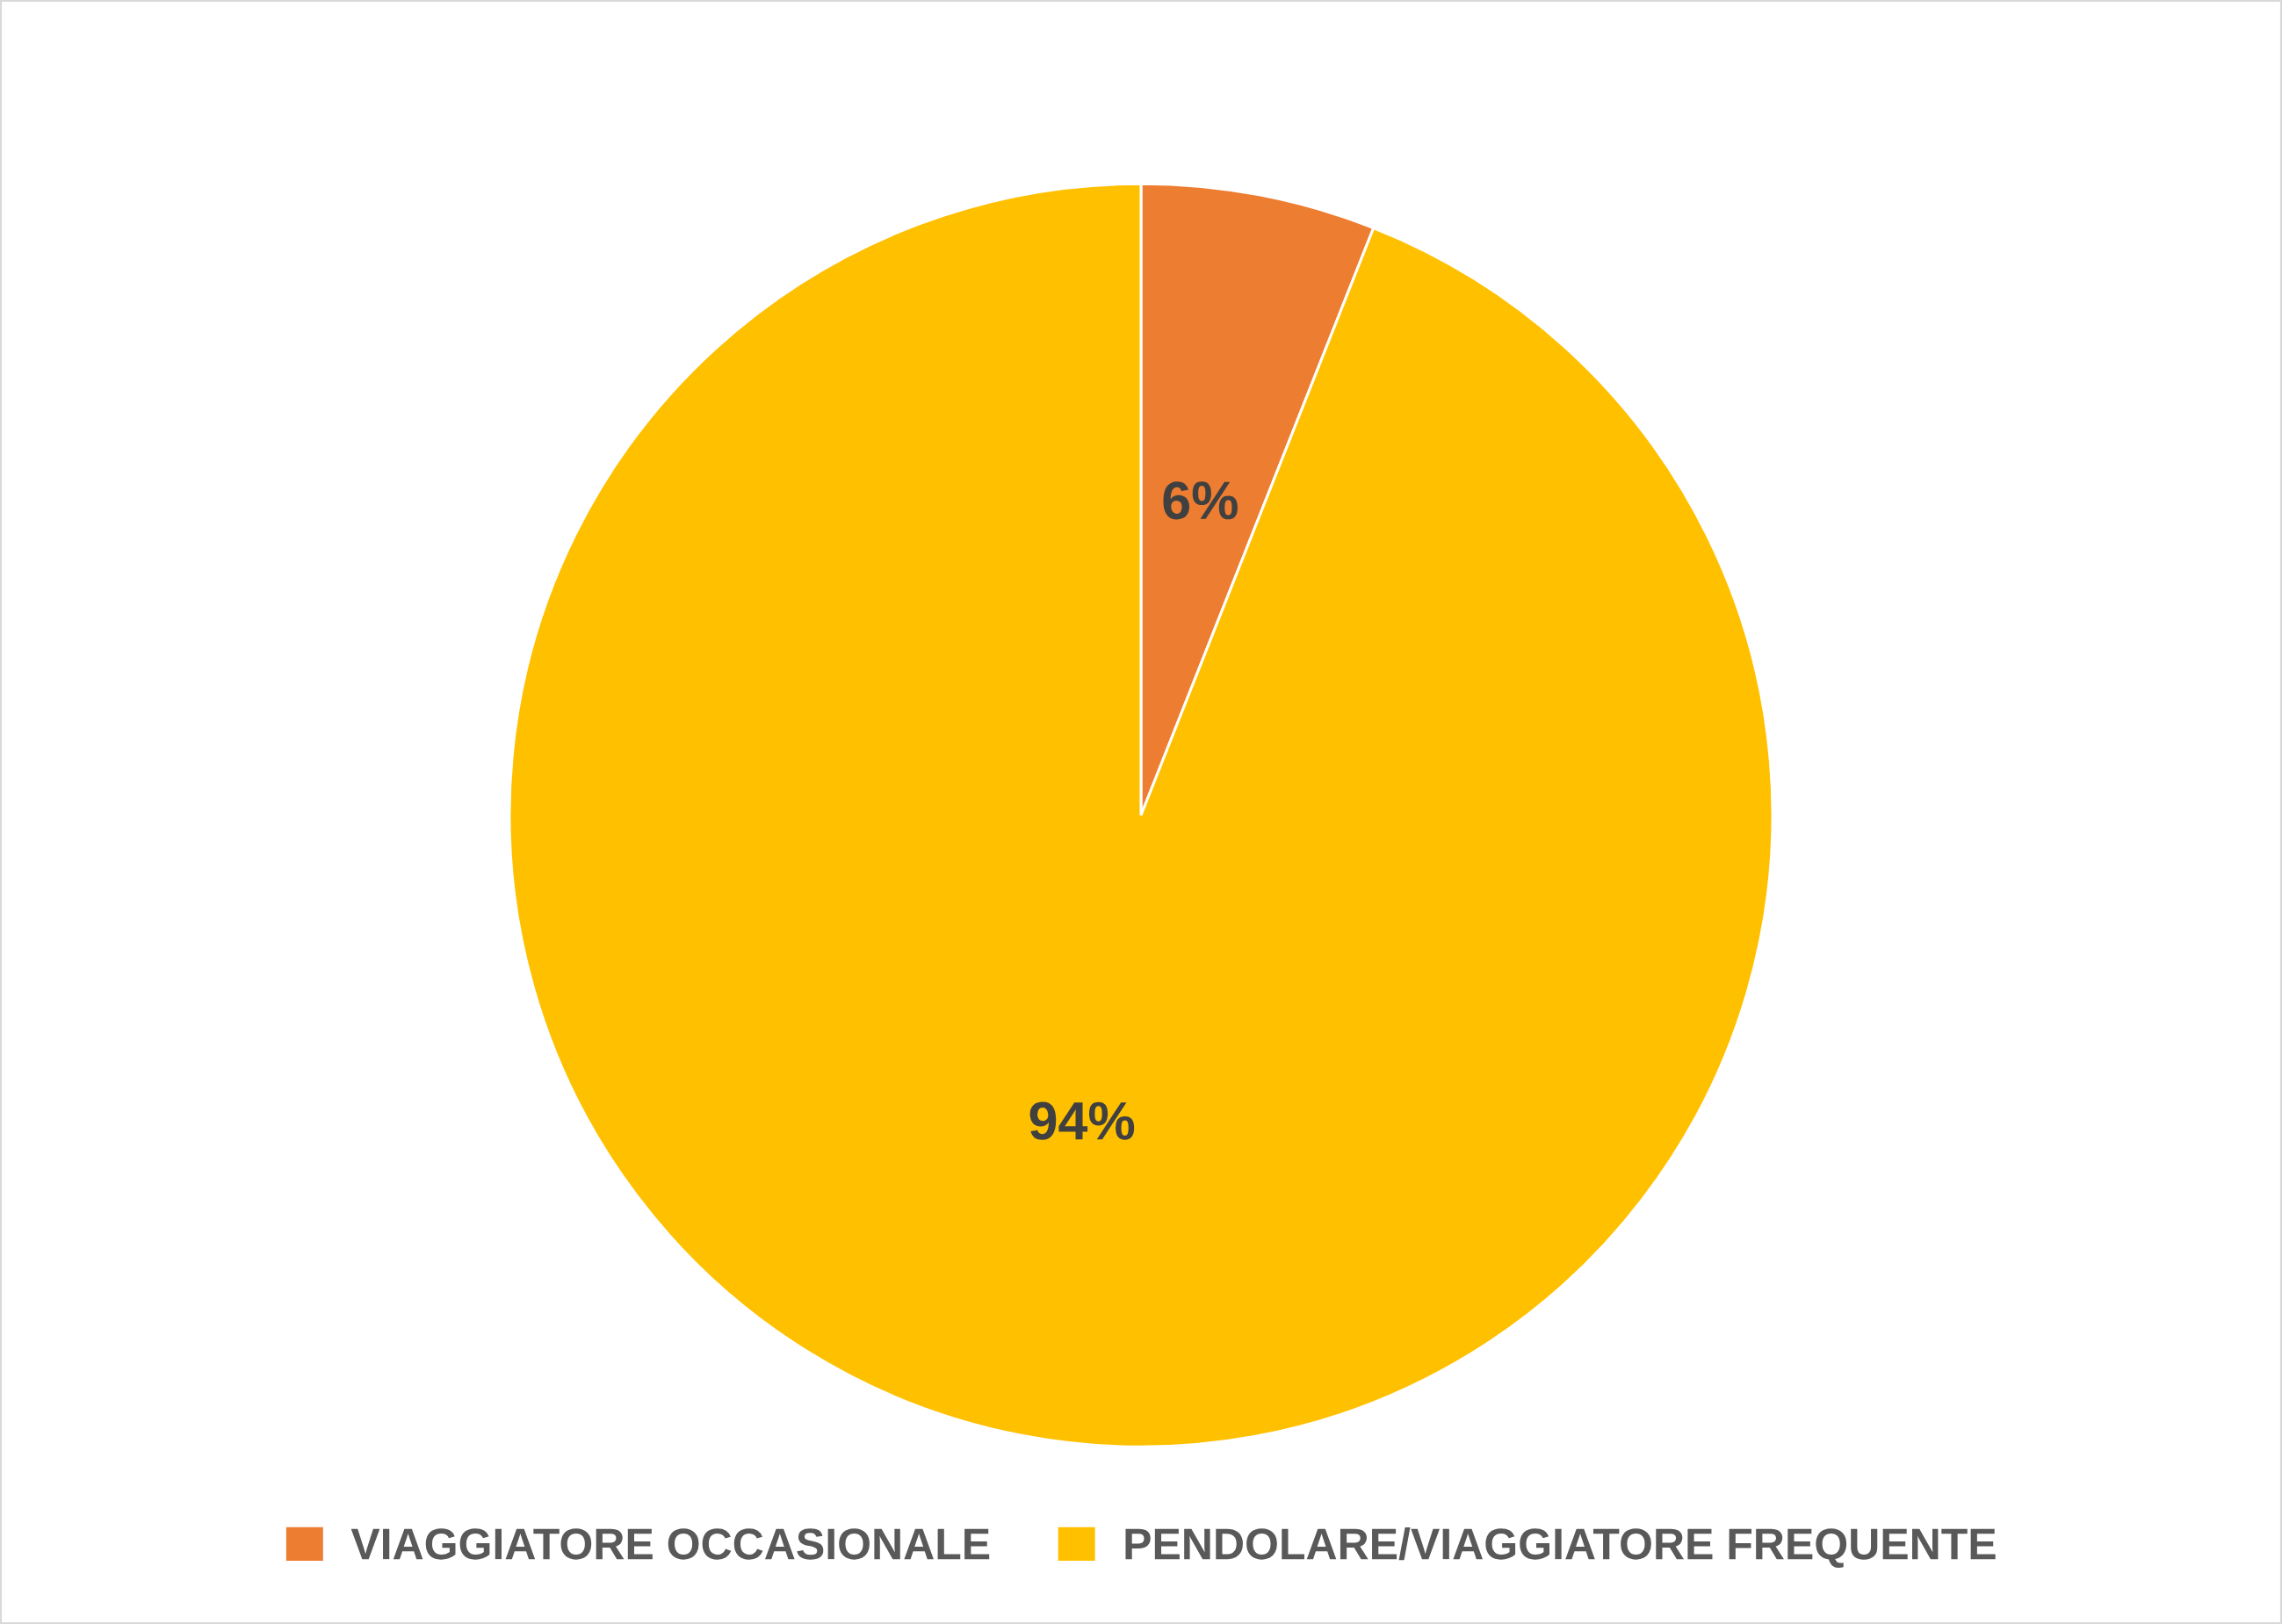  Describe the element at coordinates (1082, 1120) in the screenshot. I see `data-label: 94%` at that location.